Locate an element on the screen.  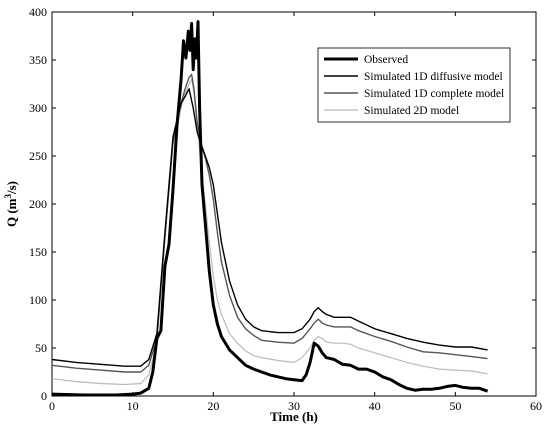
y-axis-title-superscript: 3 is located at coordinates (8, 195).